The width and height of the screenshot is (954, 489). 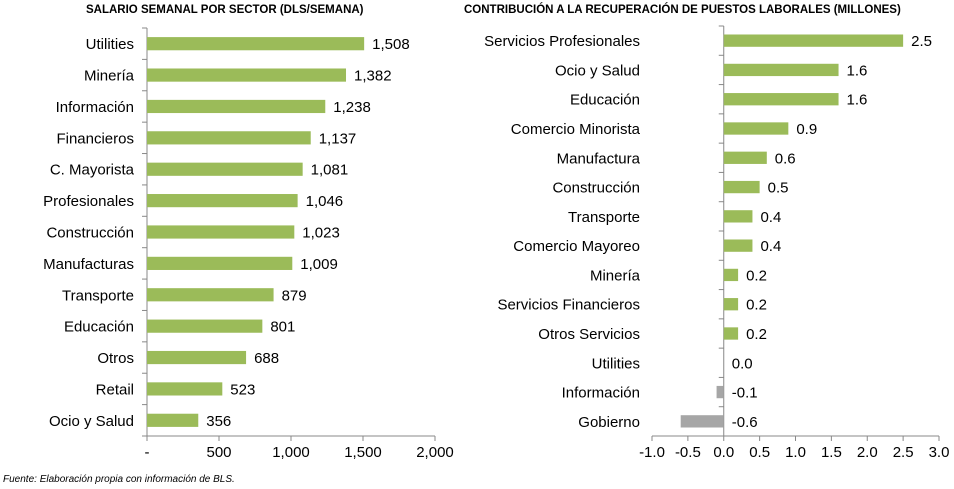 I want to click on salary-value-label: 356, so click(x=218, y=421).